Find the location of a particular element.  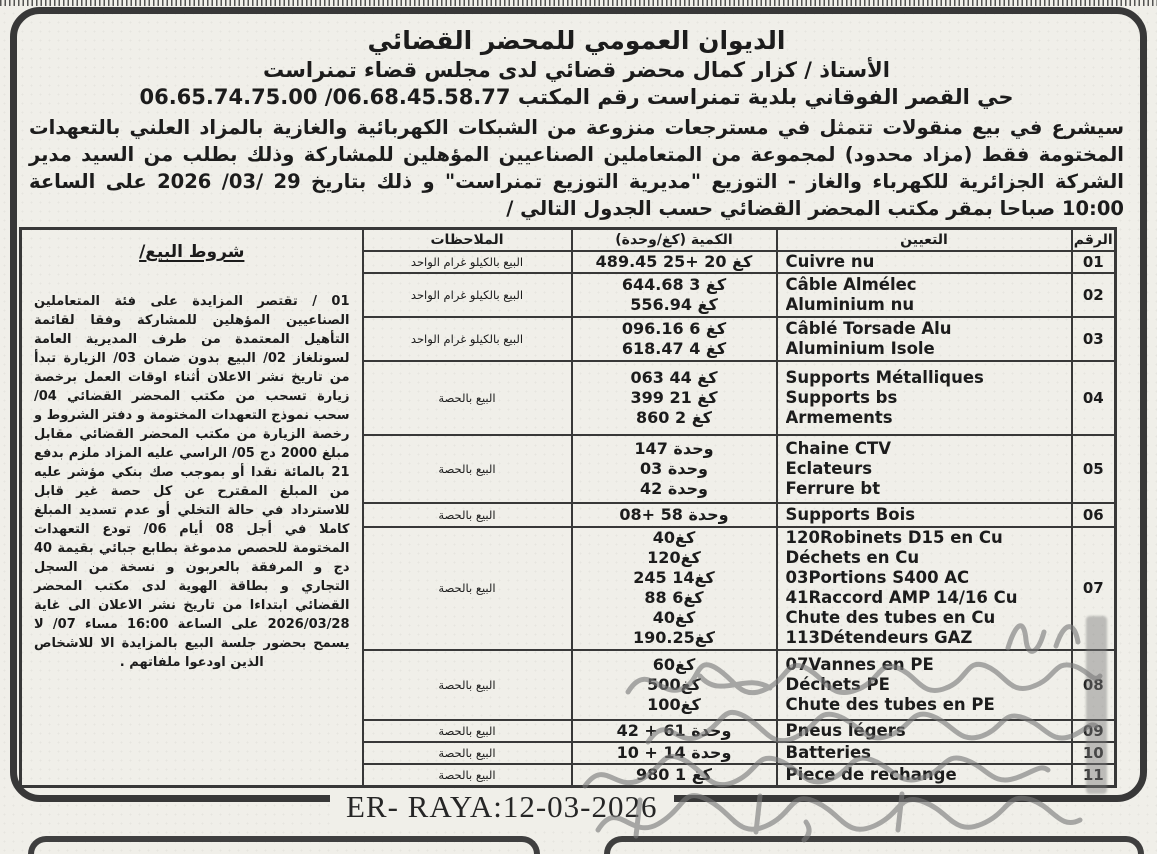

designation-cell: Supports Bois is located at coordinates (924, 514).